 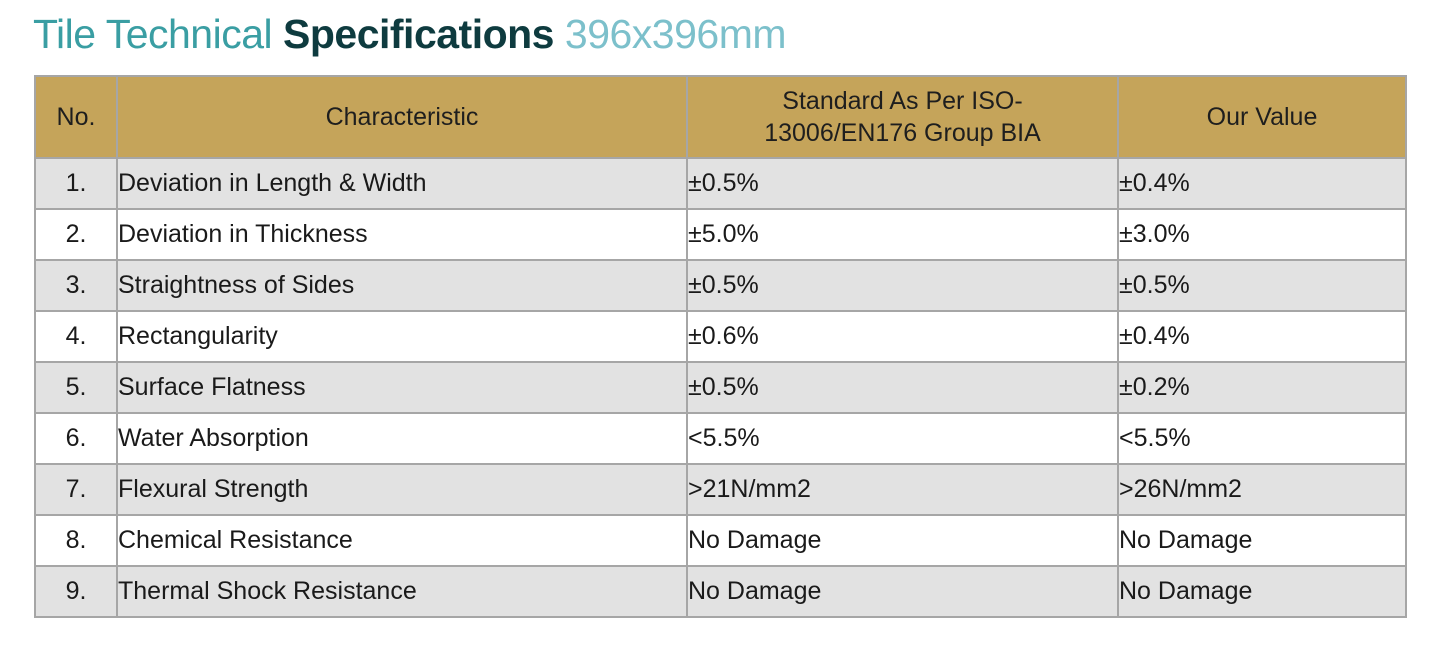 I want to click on cell-standard: >21N/mm2, so click(x=902, y=489).